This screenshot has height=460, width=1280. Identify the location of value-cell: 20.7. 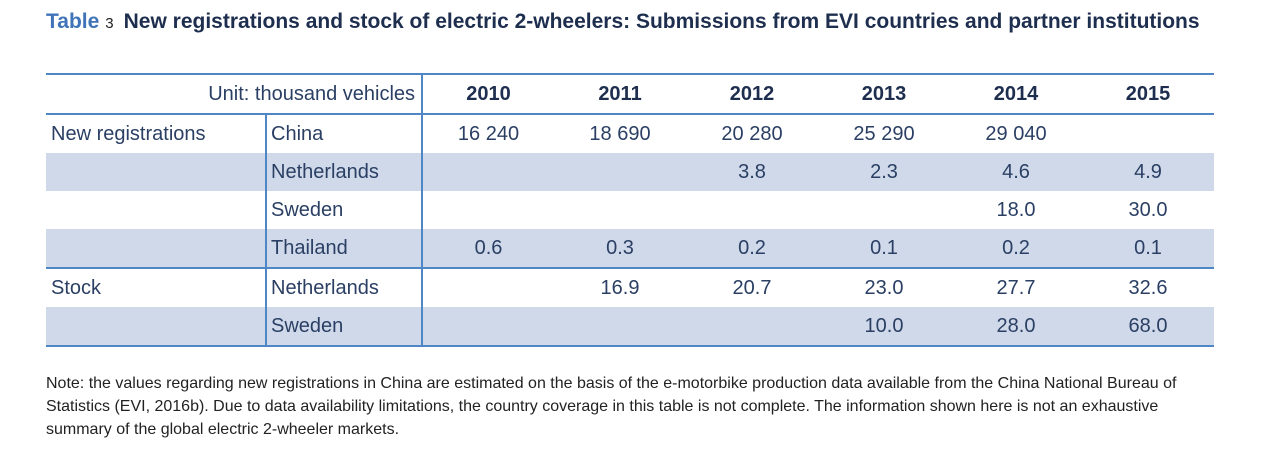
(752, 287).